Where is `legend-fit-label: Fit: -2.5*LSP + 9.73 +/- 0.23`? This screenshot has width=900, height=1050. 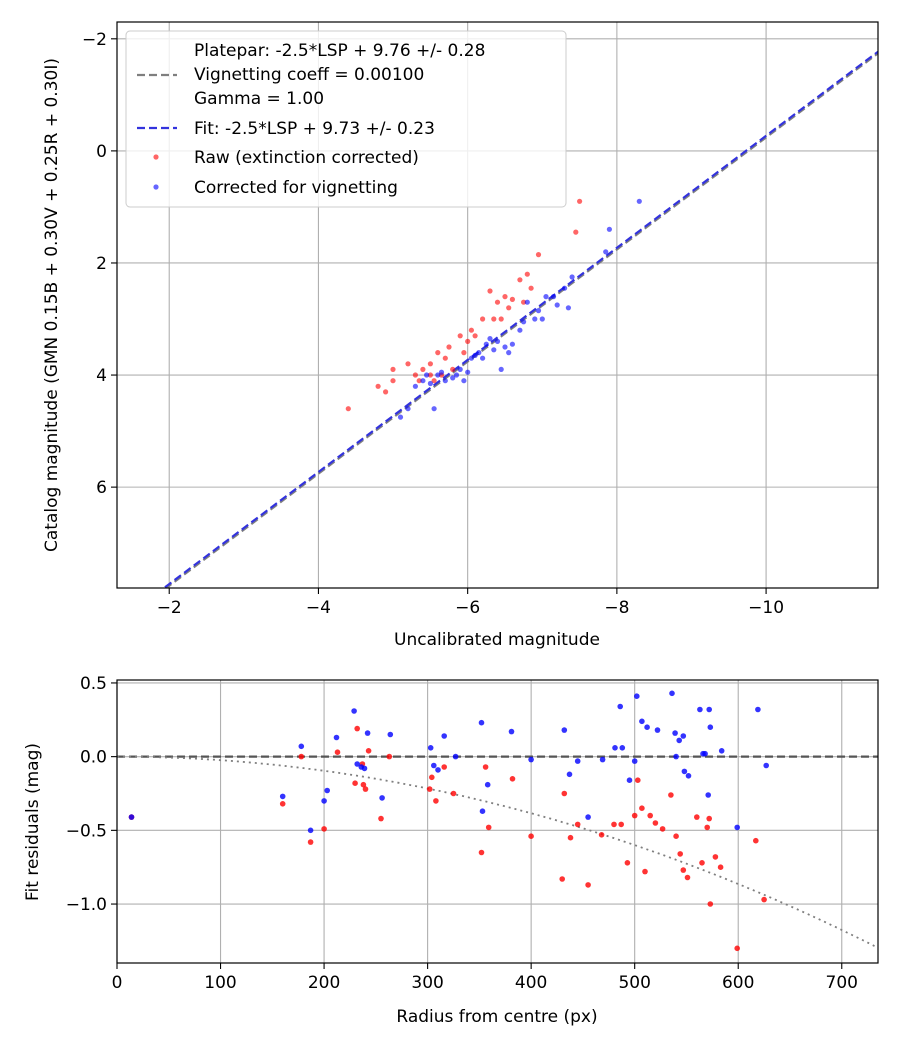
legend-fit-label: Fit: -2.5*LSP + 9.73 +/- 0.23 is located at coordinates (314, 129).